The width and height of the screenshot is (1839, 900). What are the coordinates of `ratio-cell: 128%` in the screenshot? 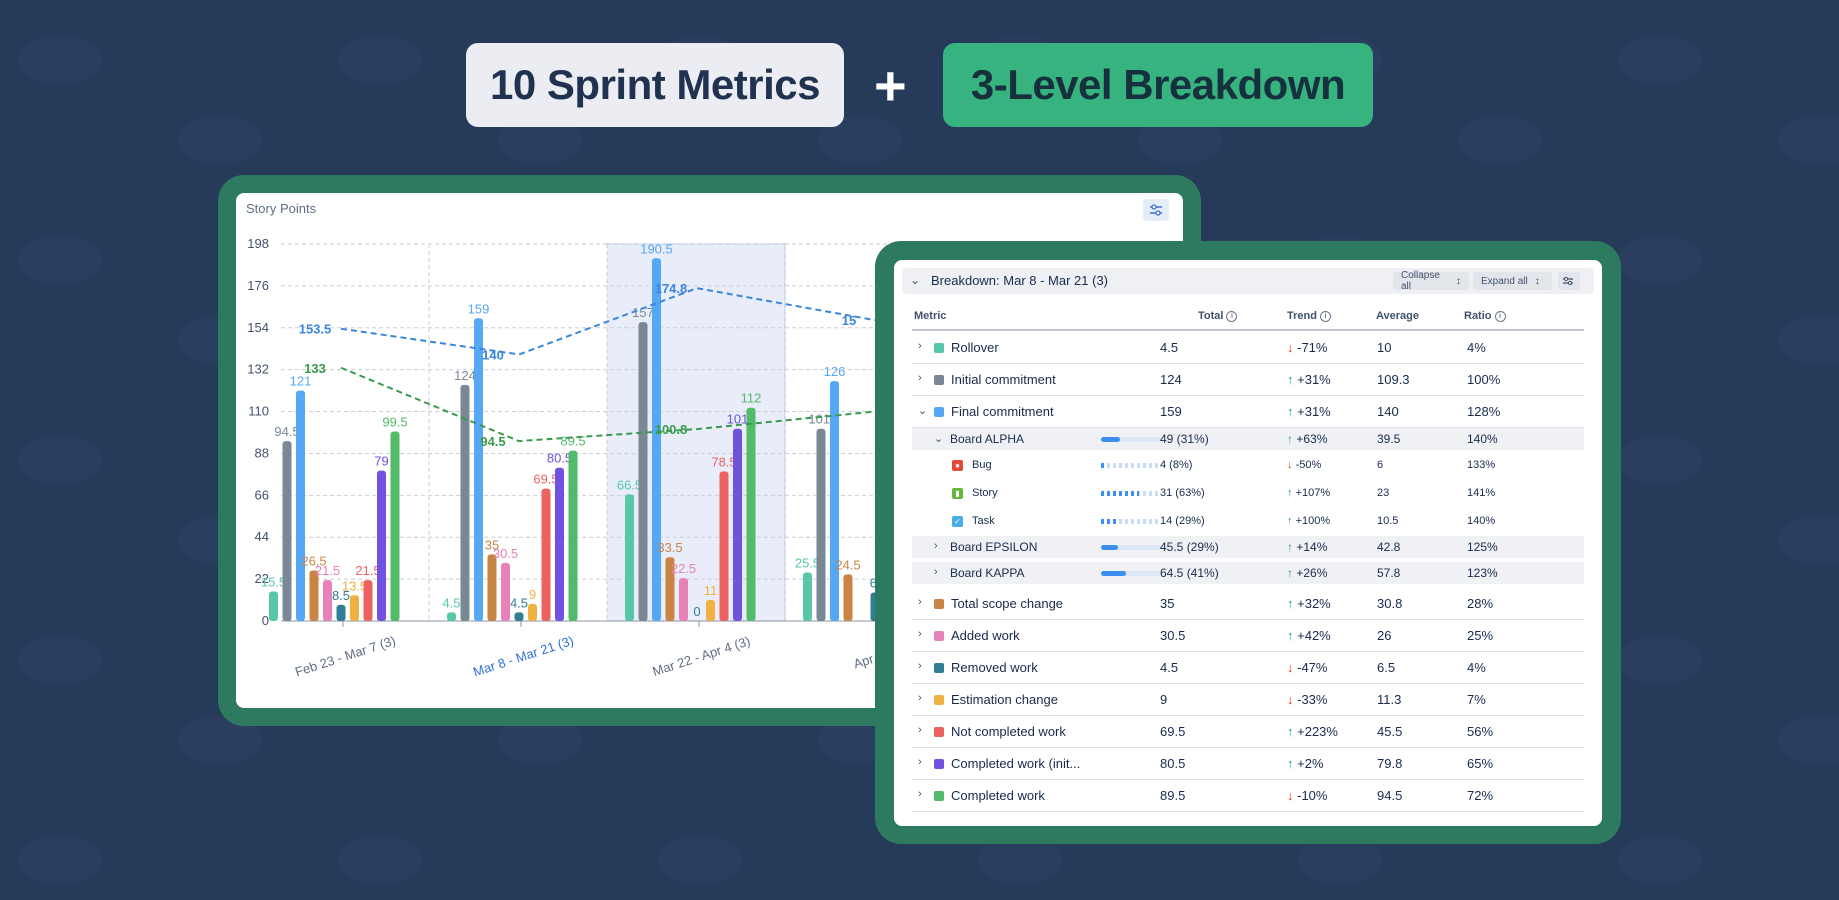 It's located at (1484, 411).